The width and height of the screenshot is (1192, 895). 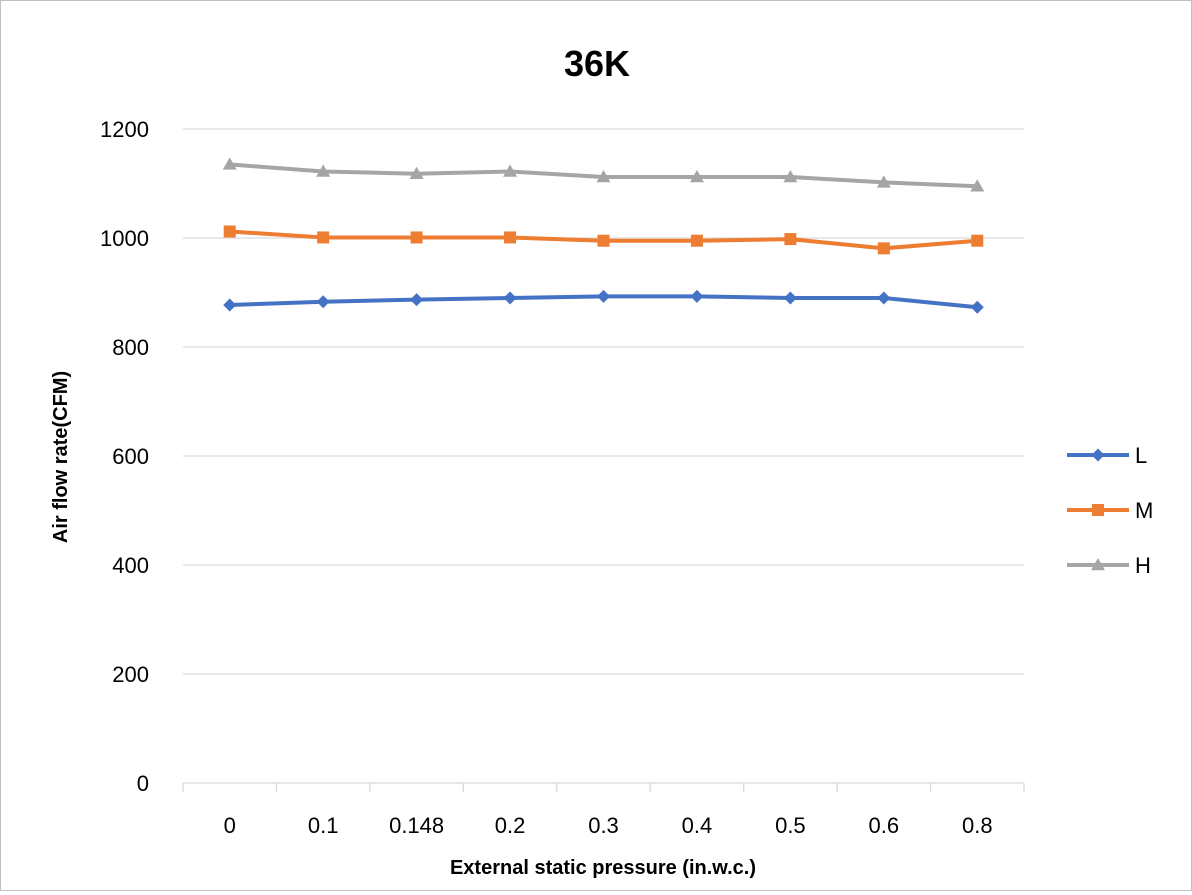 I want to click on axes, so click(x=603, y=787).